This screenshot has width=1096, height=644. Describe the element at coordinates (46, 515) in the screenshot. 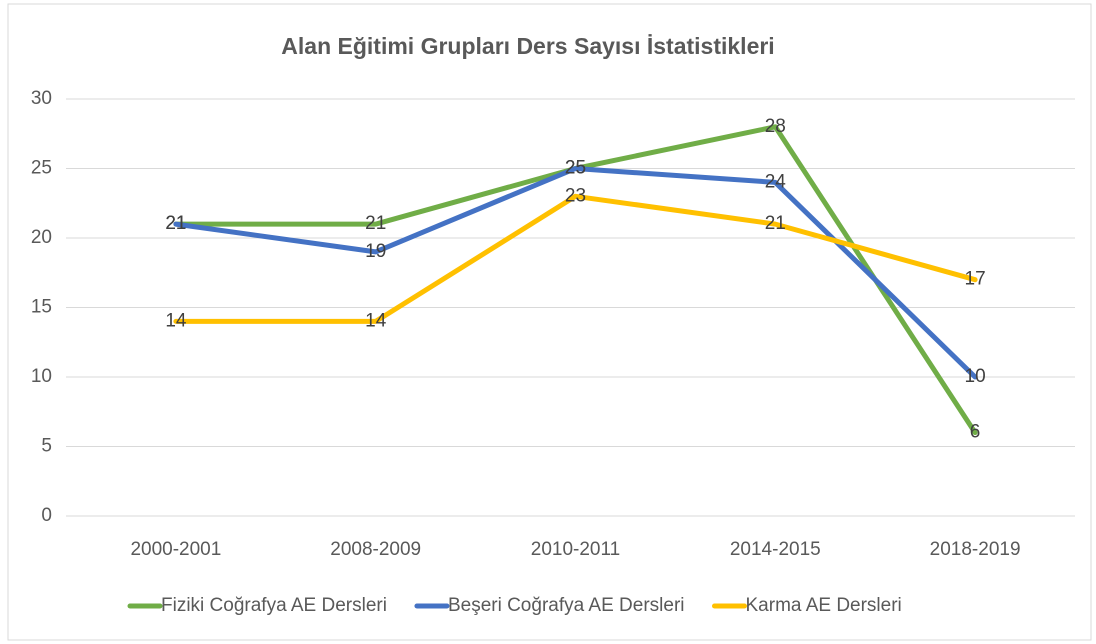

I see `y-tick-label: 0` at that location.